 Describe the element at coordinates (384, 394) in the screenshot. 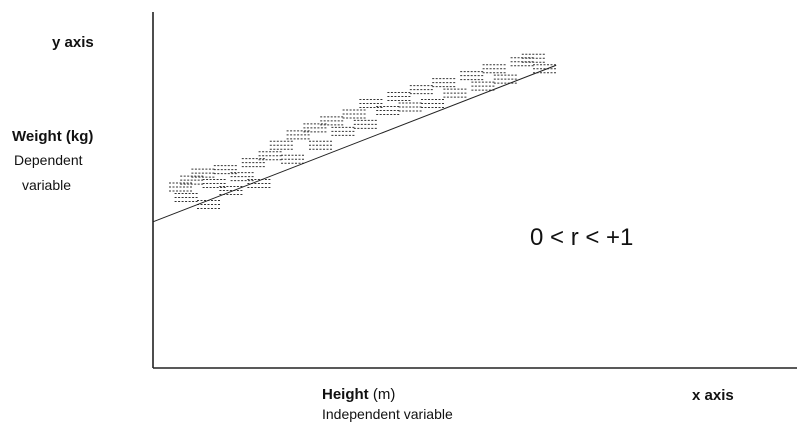

I see `x-axis-unit: (m)` at that location.